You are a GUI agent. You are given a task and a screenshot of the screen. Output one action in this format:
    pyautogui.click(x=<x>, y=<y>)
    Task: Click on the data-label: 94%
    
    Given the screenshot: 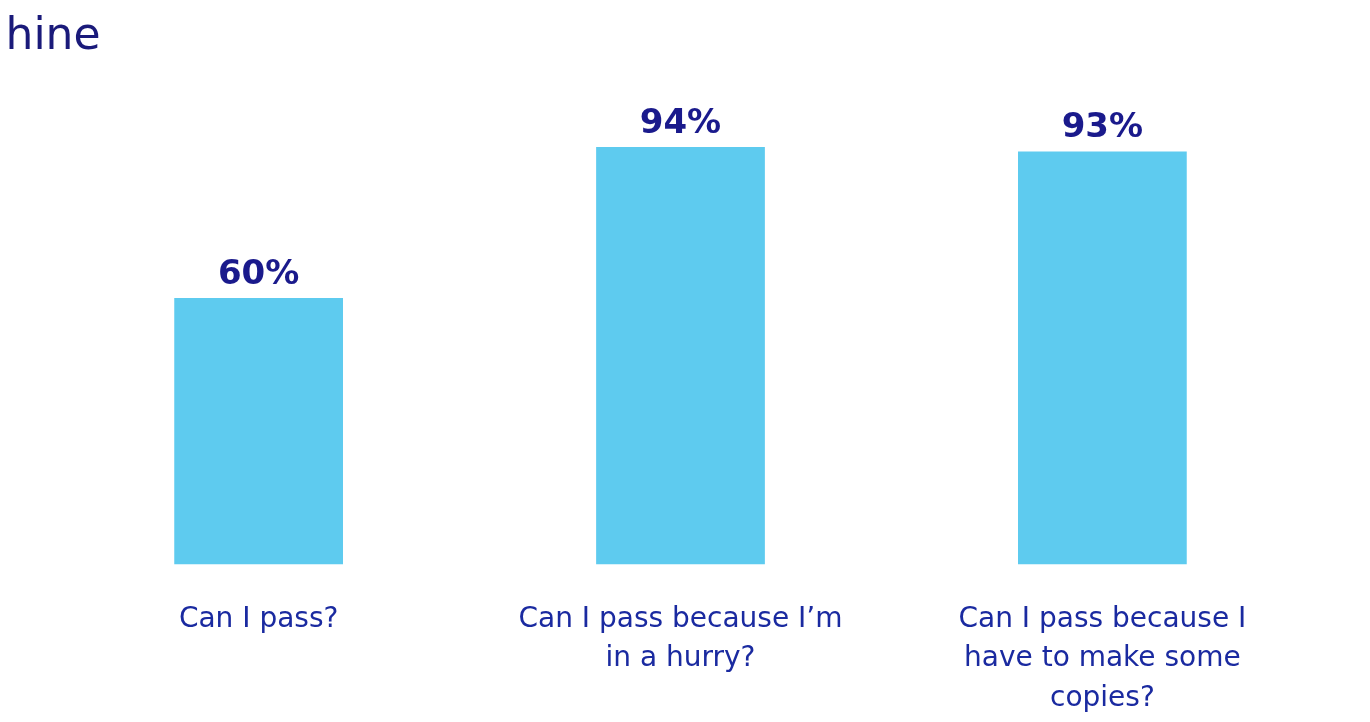 What is the action you would take?
    pyautogui.click(x=680, y=121)
    